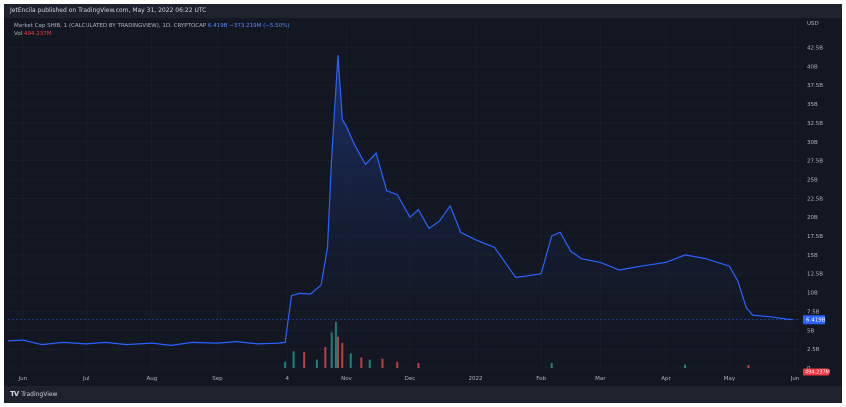 The image size is (846, 407). What do you see at coordinates (37, 34) in the screenshot?
I see `legend-volume-value: 494.237M` at bounding box center [37, 34].